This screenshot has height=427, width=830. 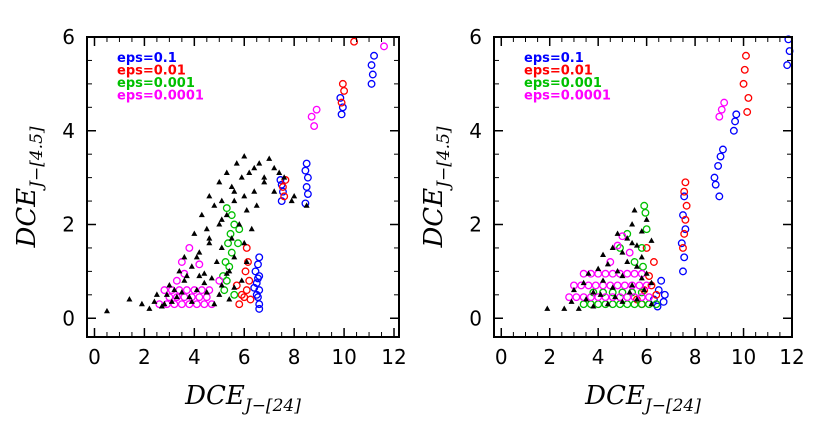 What do you see at coordinates (791, 357) in the screenshot?
I see `x-tick-label: 12` at bounding box center [791, 357].